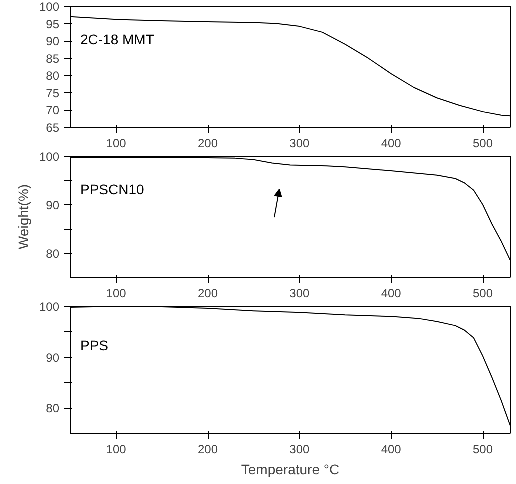 The height and width of the screenshot is (484, 516). Describe the element at coordinates (94, 346) in the screenshot. I see `legend-label: PPS` at that location.